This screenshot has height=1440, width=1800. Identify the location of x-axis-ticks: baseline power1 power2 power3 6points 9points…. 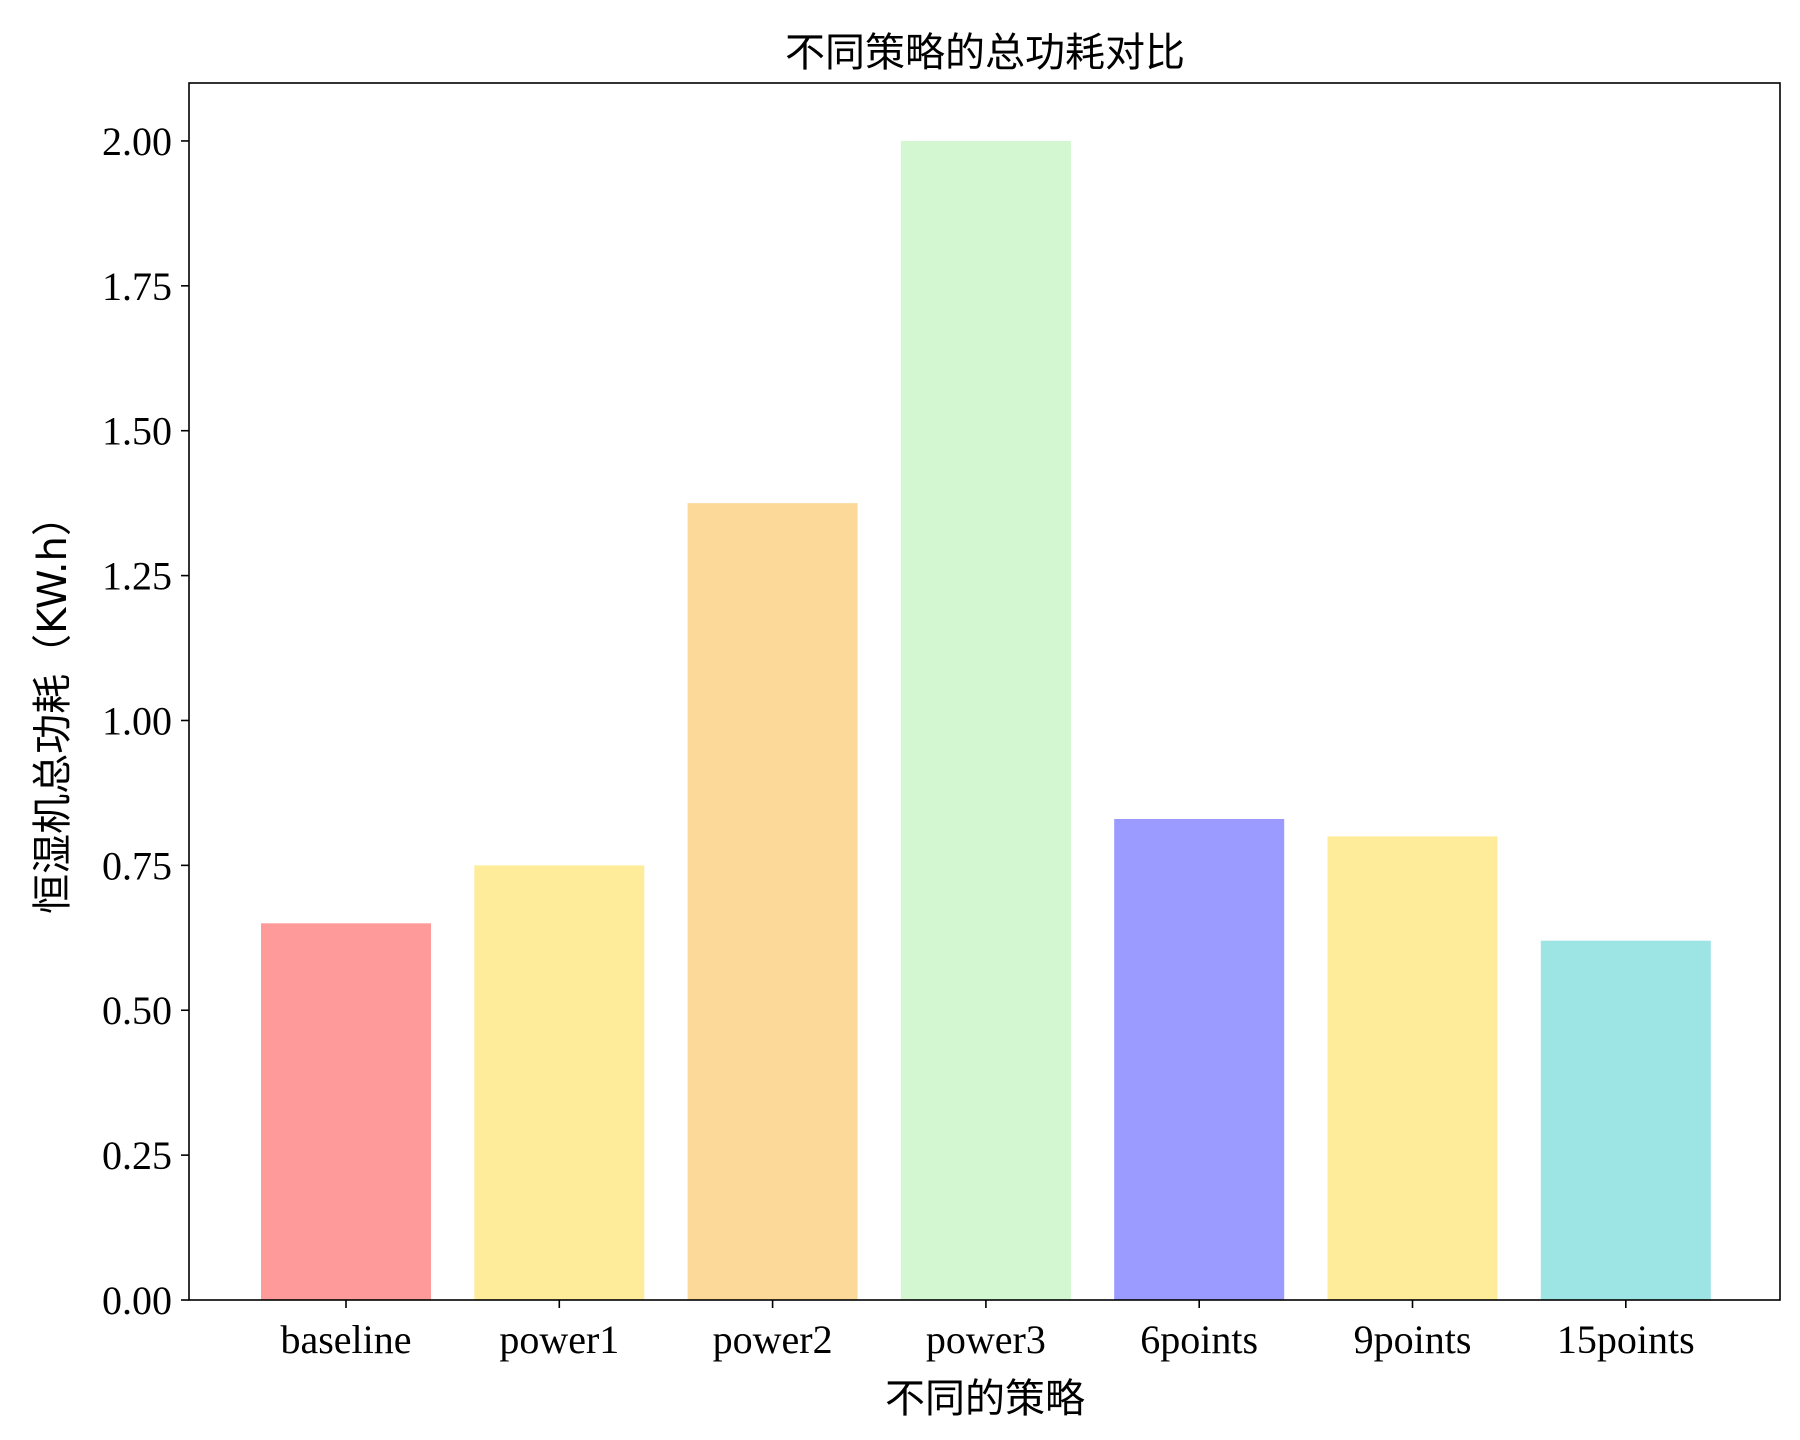
(987, 1331).